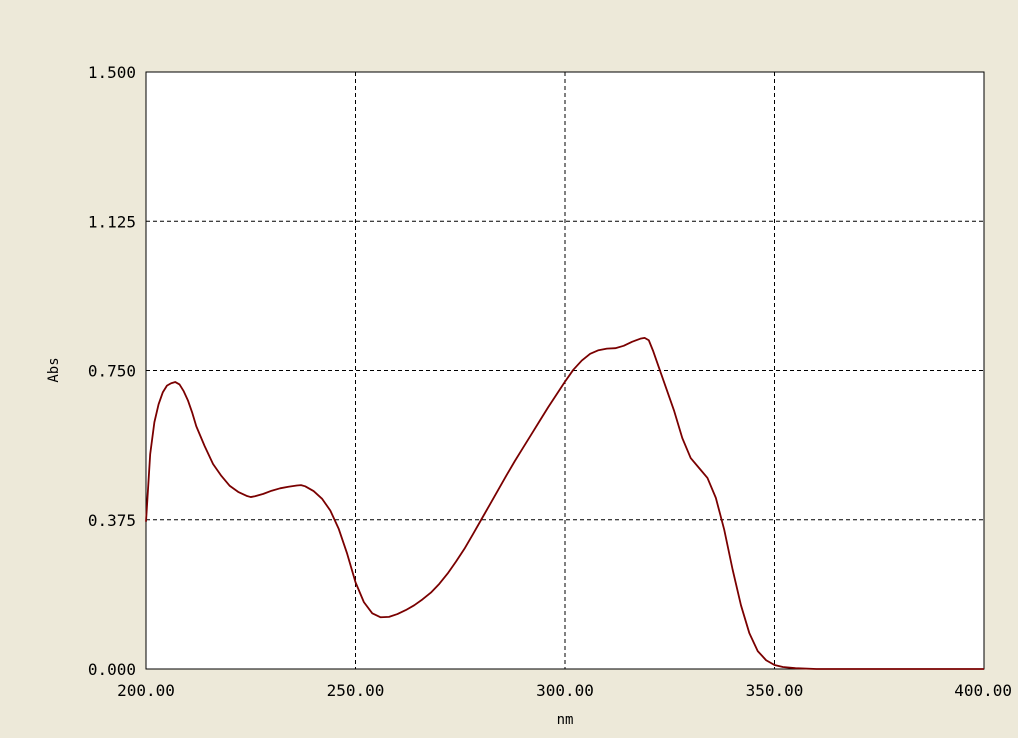 The height and width of the screenshot is (738, 1018). I want to click on x-tick-label: 250.00, so click(356, 690).